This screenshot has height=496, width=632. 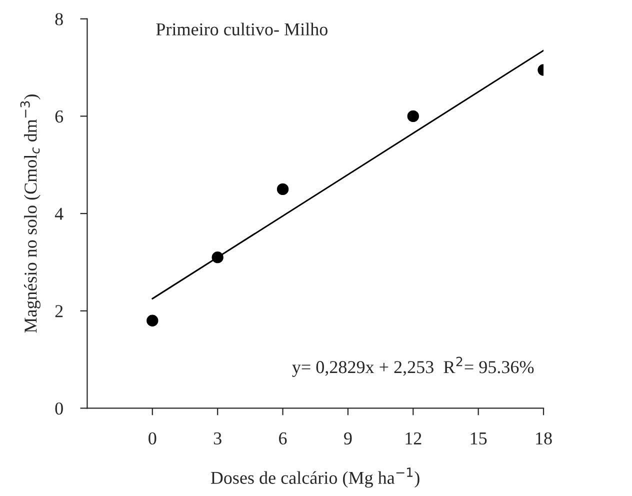 I want to click on x-tick-label: 18, so click(x=544, y=438).